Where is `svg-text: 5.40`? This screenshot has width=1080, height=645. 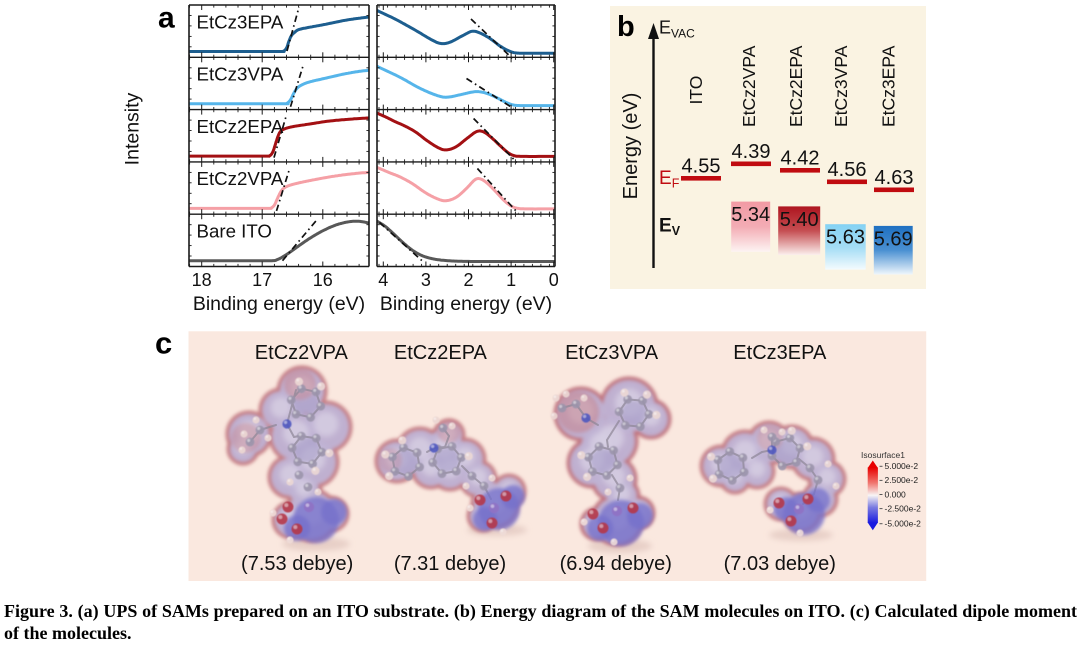
svg-text: 5.40 is located at coordinates (799, 220).